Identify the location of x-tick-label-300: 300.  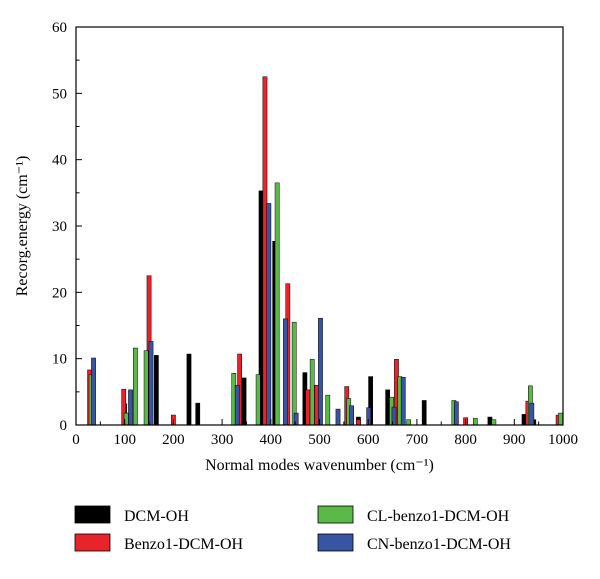
(222, 440).